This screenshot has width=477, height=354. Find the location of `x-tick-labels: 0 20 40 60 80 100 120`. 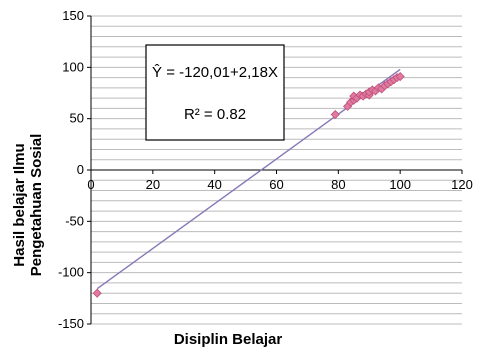

x-tick-labels: 0 20 40 60 80 100 120 is located at coordinates (279, 184).